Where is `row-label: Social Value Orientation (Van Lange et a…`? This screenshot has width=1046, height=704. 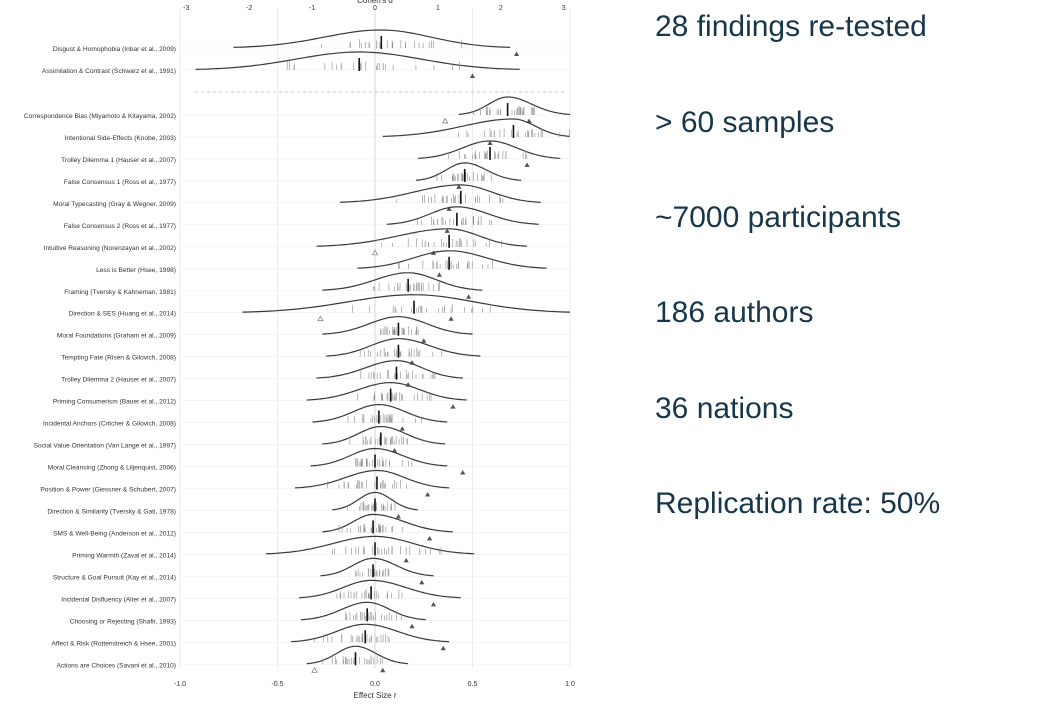 row-label: Social Value Orientation (Van Lange et a… is located at coordinates (105, 446).